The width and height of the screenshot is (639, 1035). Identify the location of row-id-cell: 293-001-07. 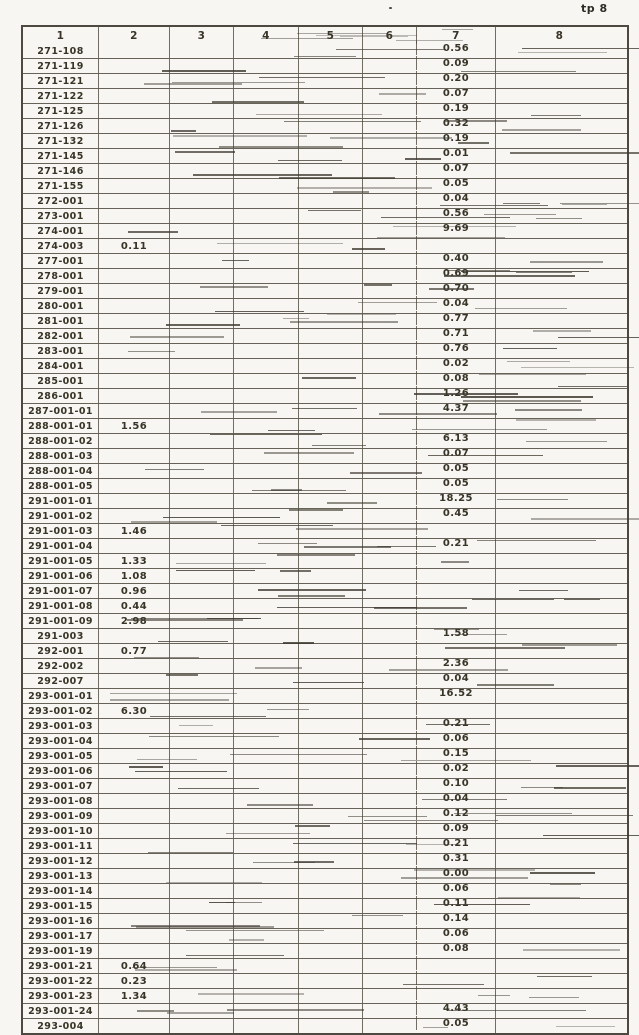
(60, 786).